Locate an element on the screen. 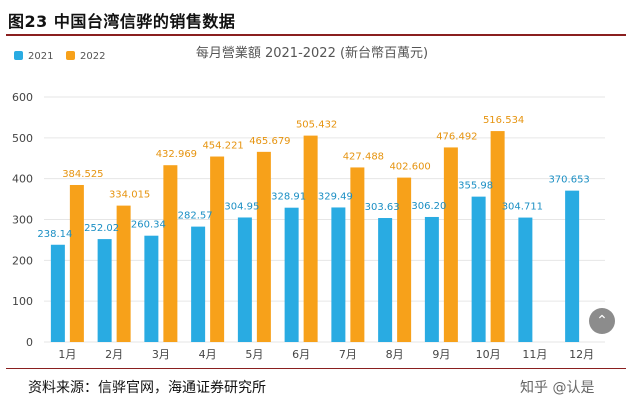 The height and width of the screenshot is (412, 635). chart-title: 每月營業額 2021-2022 (新台幣百萬元) is located at coordinates (312, 53).